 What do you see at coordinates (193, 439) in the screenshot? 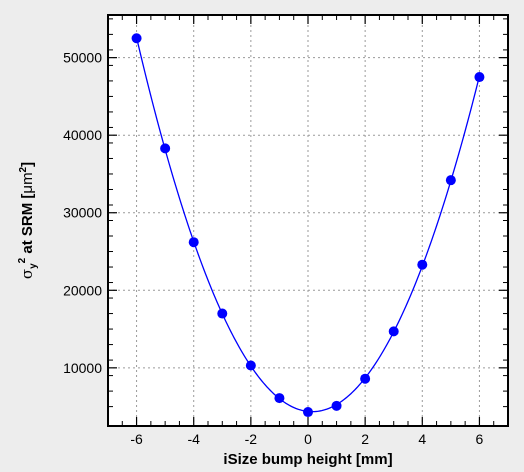
I see `x-tick-label: -4` at bounding box center [193, 439].